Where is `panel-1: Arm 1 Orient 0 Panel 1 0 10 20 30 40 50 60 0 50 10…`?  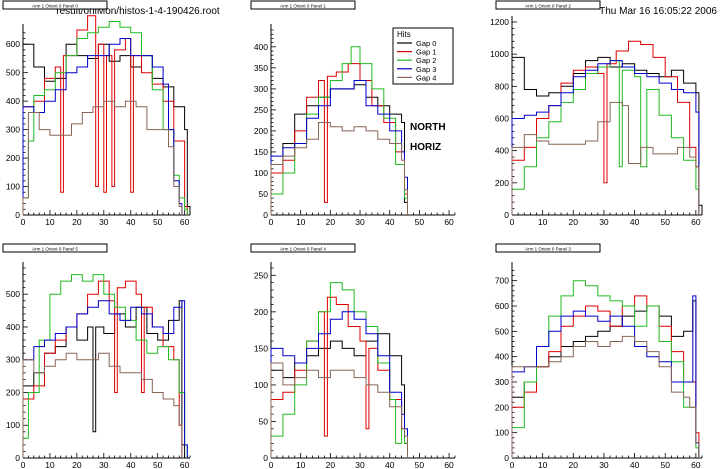
panel-1: Arm 1 Orient 0 Panel 1 0 10 20 30 40 50 60 0 50 10… is located at coordinates (353, 113).